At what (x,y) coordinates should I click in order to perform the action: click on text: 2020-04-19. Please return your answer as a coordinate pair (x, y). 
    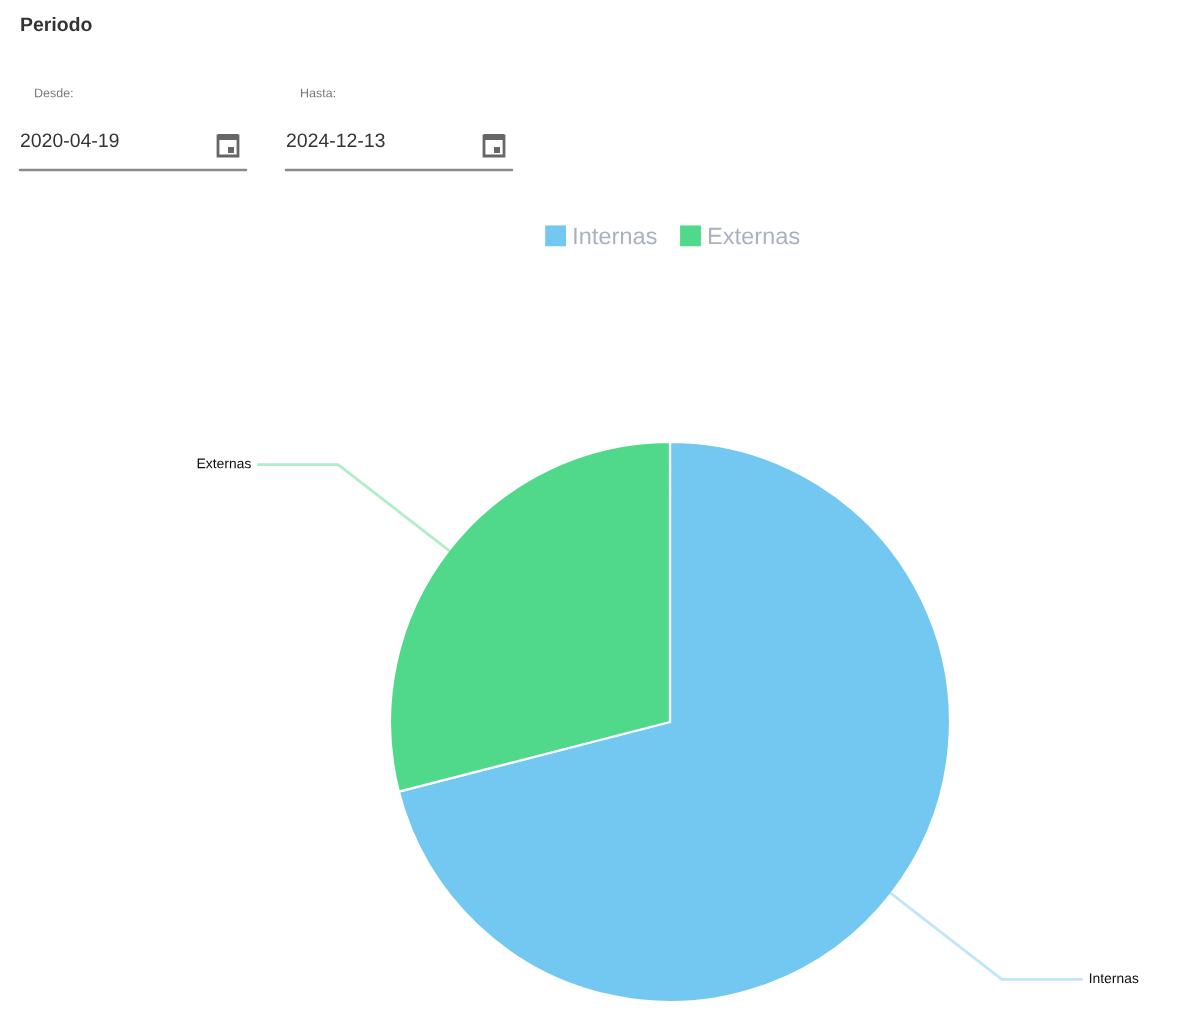
    Looking at the image, I should click on (69, 140).